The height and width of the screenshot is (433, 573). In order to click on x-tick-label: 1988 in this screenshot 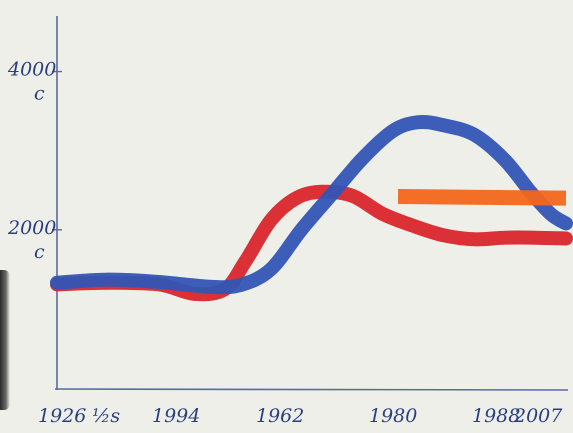, I will do `click(496, 416)`.